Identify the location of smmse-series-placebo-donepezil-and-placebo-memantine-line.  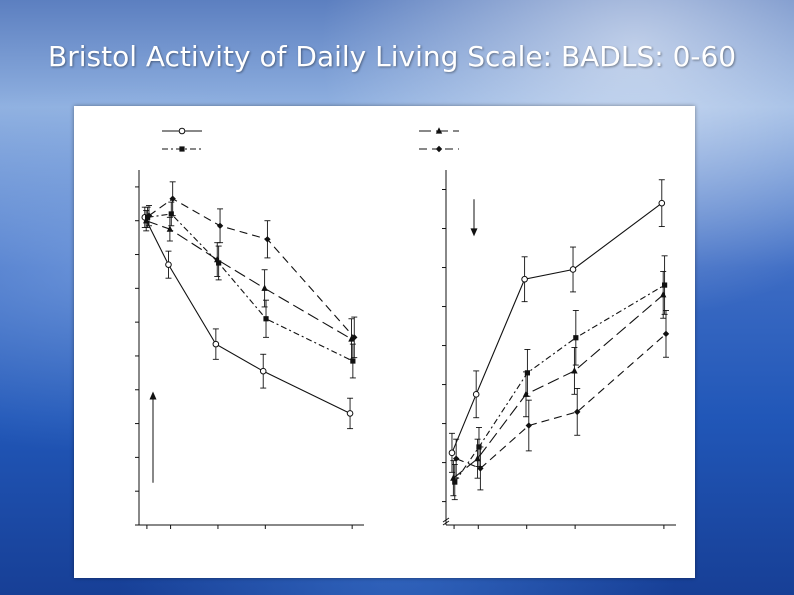
(247, 315).